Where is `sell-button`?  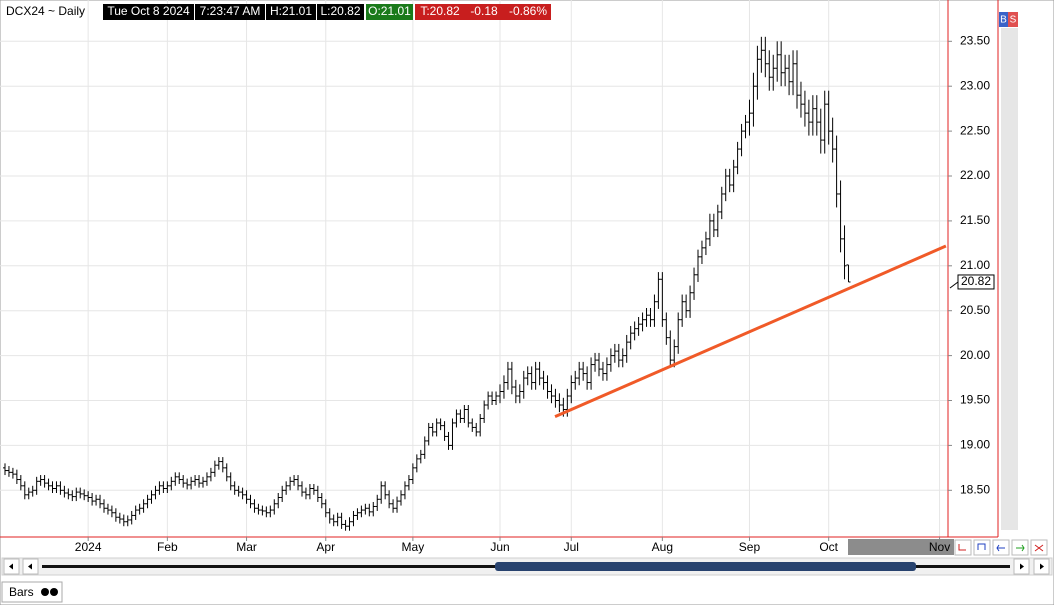 sell-button is located at coordinates (1013, 19).